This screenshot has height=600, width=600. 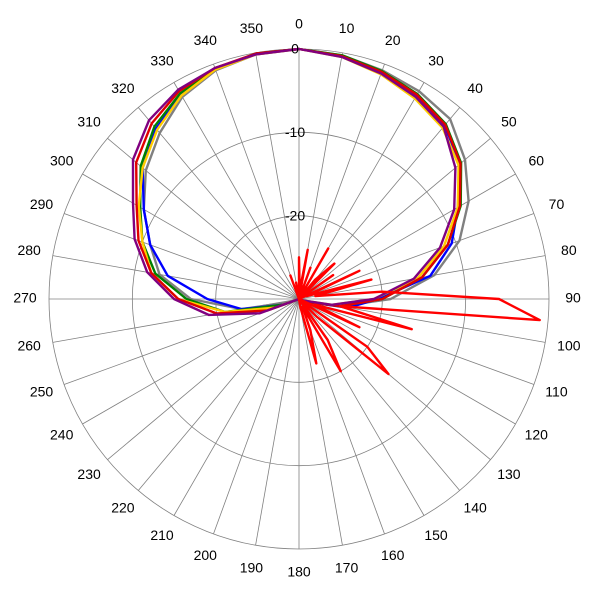 I want to click on angle-label: 170, so click(x=347, y=568).